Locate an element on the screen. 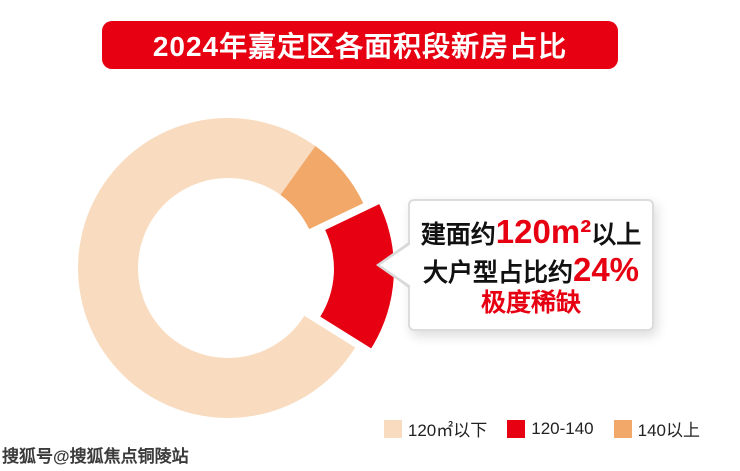 The height and width of the screenshot is (471, 740). callout-line-2: 大户型占比约24% is located at coordinates (531, 270).